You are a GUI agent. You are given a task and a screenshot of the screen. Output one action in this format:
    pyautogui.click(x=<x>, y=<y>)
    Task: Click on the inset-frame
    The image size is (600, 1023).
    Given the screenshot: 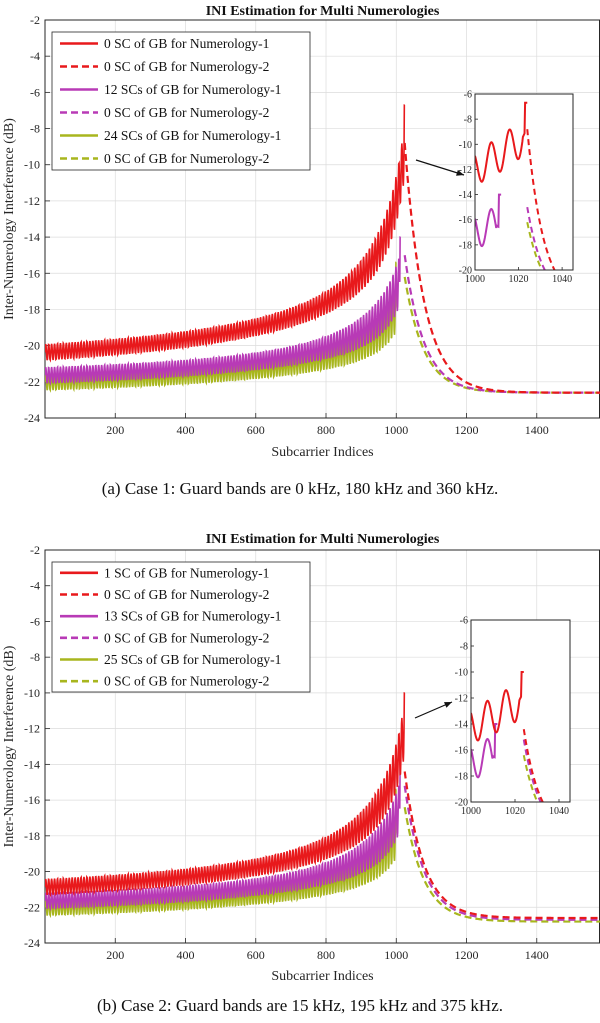 What is the action you would take?
    pyautogui.click(x=520, y=711)
    